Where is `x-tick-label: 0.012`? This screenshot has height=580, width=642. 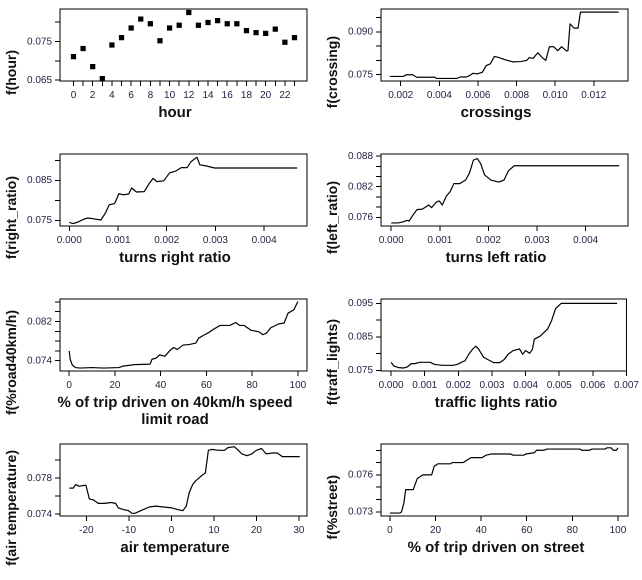 x-tick-label: 0.012 is located at coordinates (594, 95).